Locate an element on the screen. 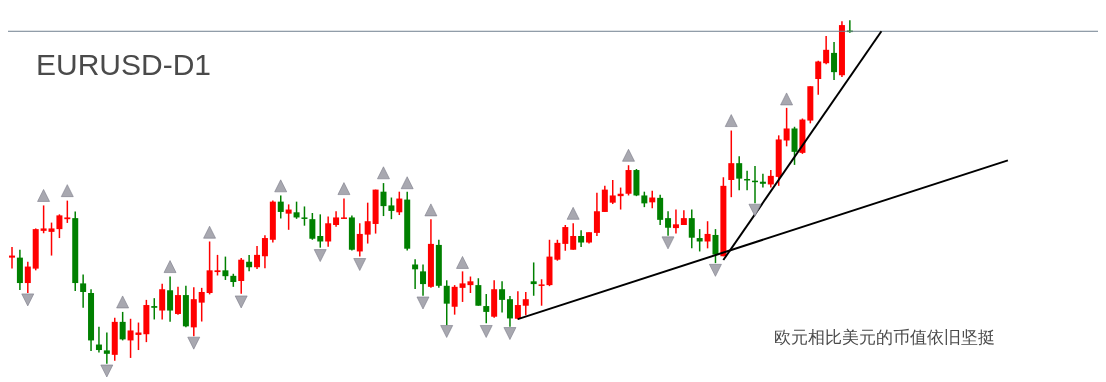 Image resolution: width=1106 pixels, height=382 pixels. text: EURUSD-D1 is located at coordinates (124, 65).